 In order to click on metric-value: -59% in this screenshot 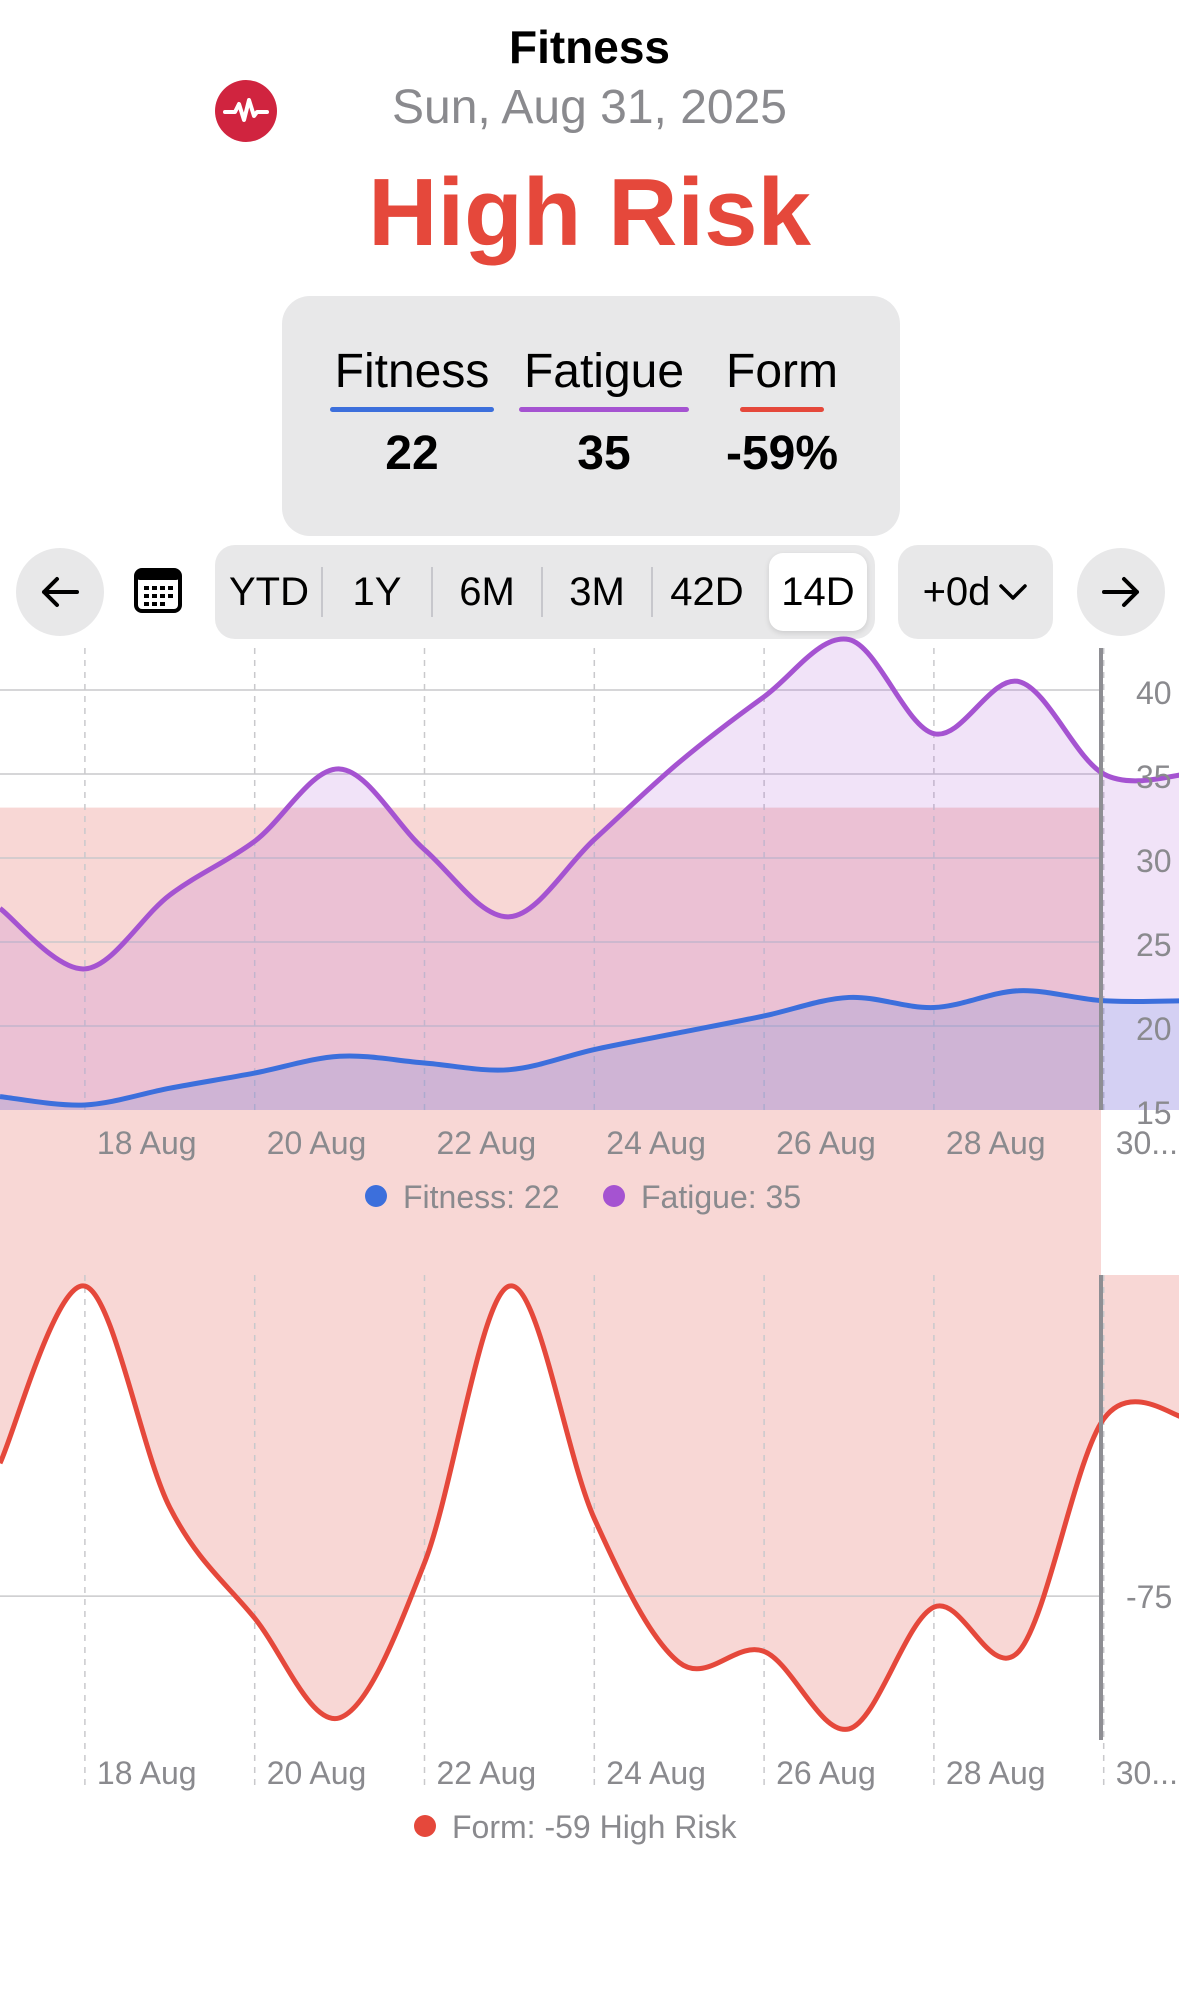, I will do `click(782, 453)`.